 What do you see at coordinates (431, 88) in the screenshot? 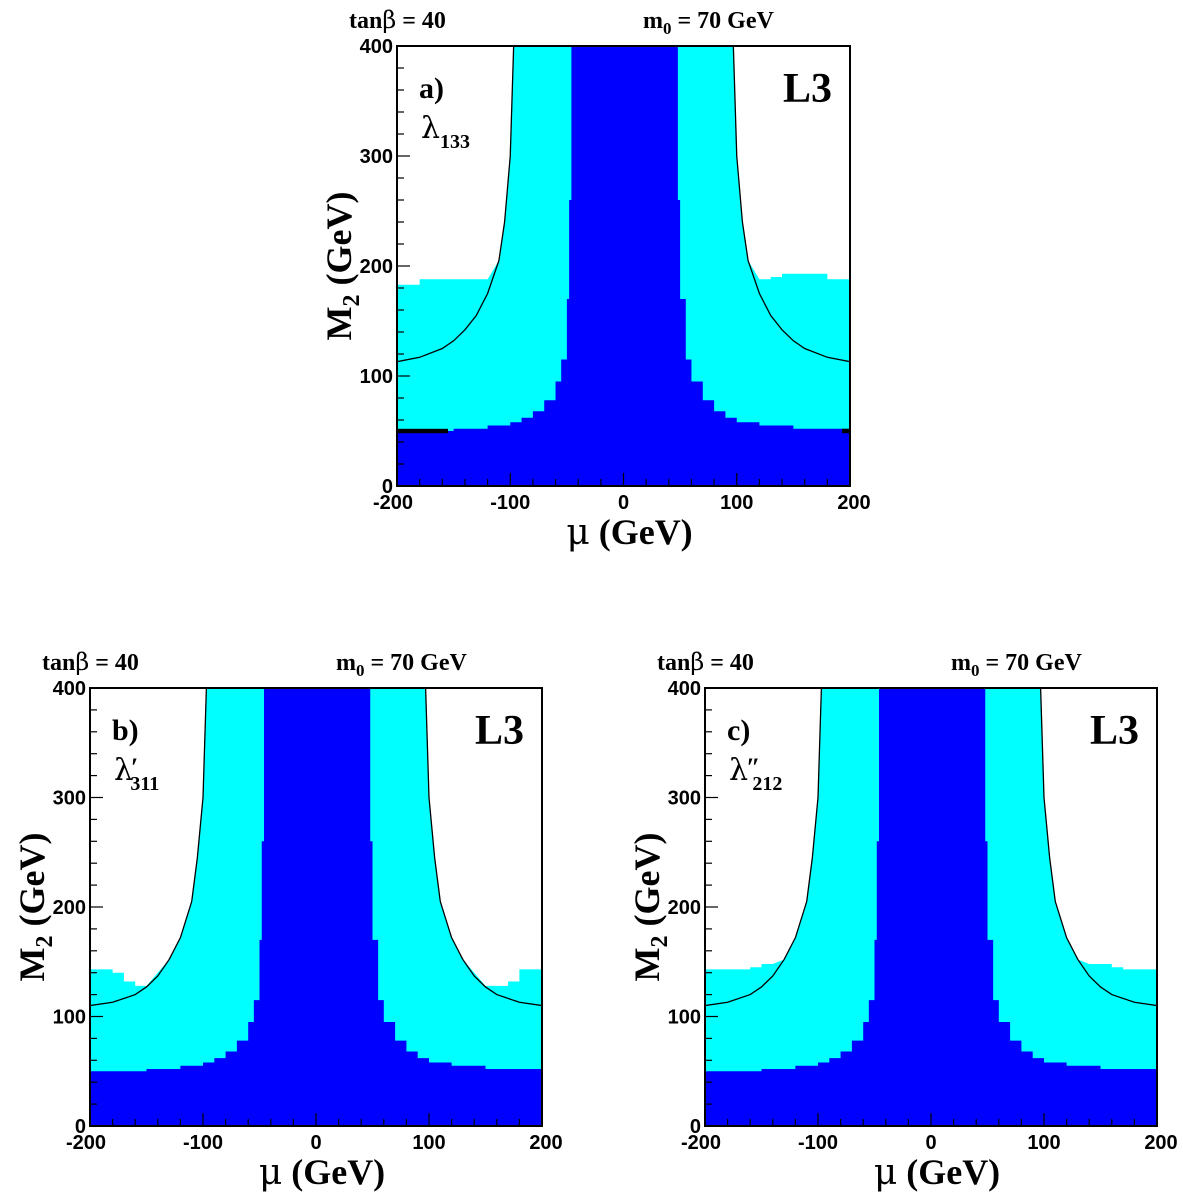
I see `panel-label: a)` at bounding box center [431, 88].